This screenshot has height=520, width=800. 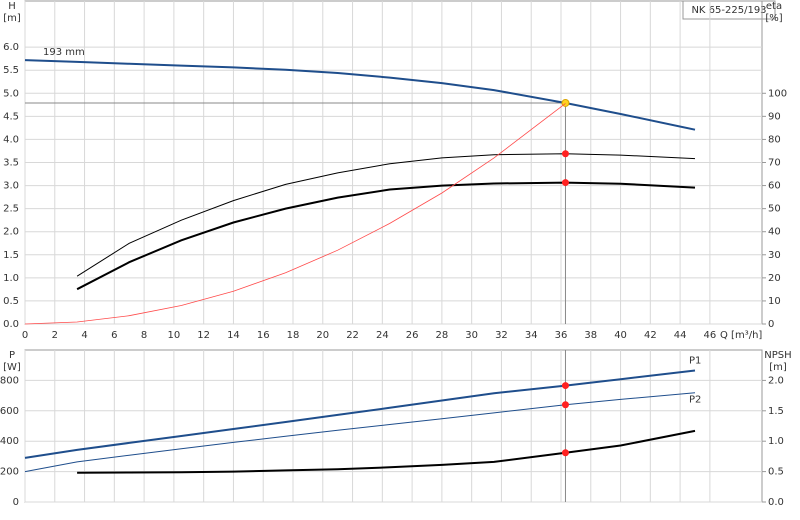 What do you see at coordinates (774, 278) in the screenshot?
I see `y2-tick-label: 20` at bounding box center [774, 278].